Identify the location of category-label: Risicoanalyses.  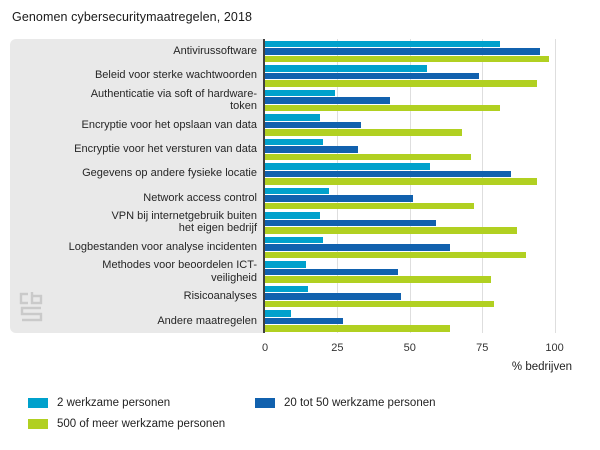
(220, 296).